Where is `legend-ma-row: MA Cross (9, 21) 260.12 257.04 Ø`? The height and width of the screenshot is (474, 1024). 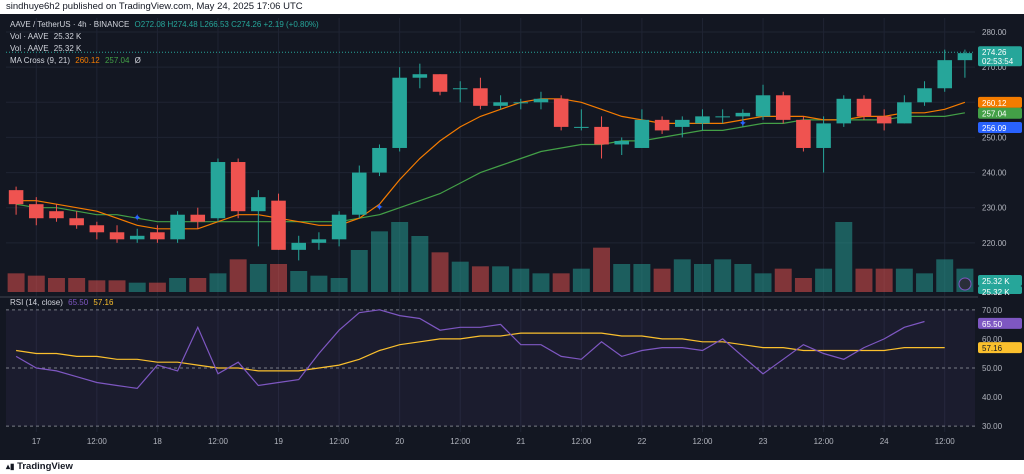
legend-ma-row: MA Cross (9, 21) 260.12 257.04 Ø is located at coordinates (75, 60).